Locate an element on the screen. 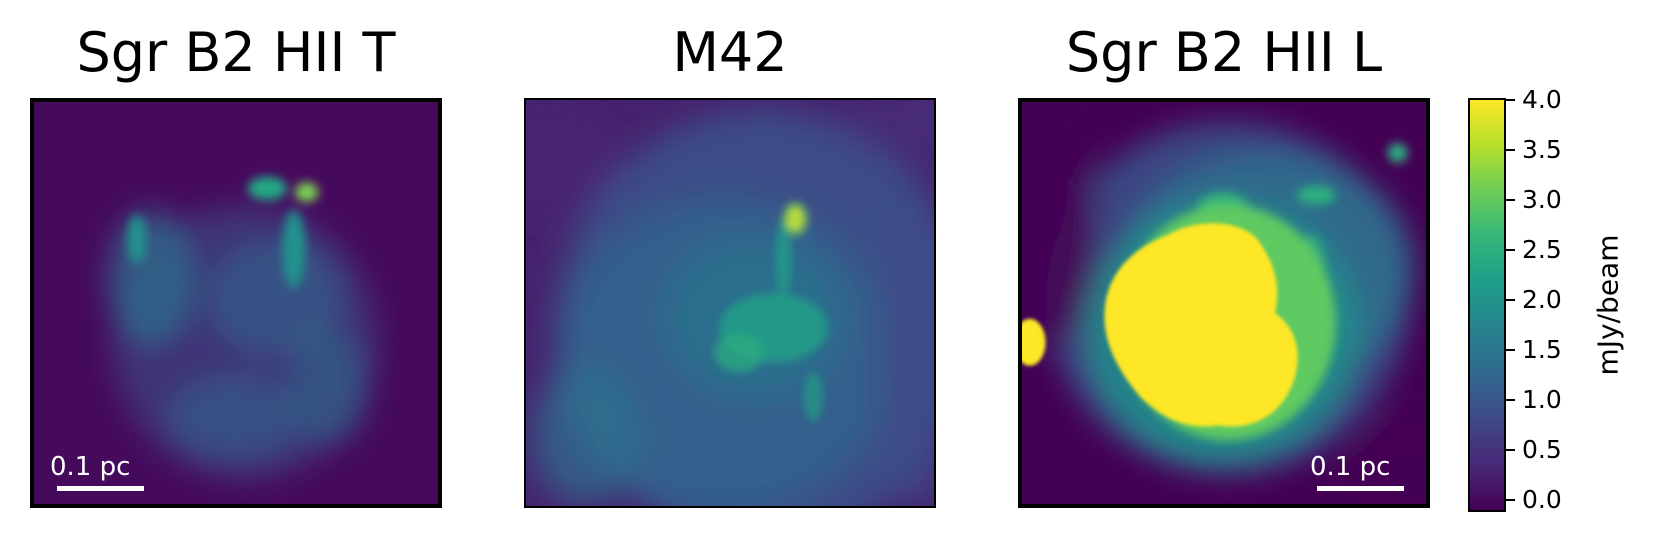 The height and width of the screenshot is (550, 1665). colorbar-tick-label: 0.5 is located at coordinates (1542, 449).